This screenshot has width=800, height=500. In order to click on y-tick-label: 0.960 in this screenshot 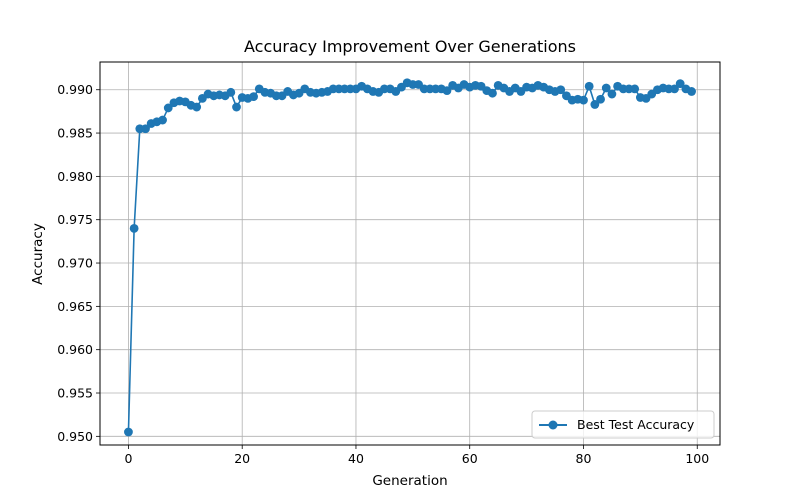, I will do `click(75, 349)`.